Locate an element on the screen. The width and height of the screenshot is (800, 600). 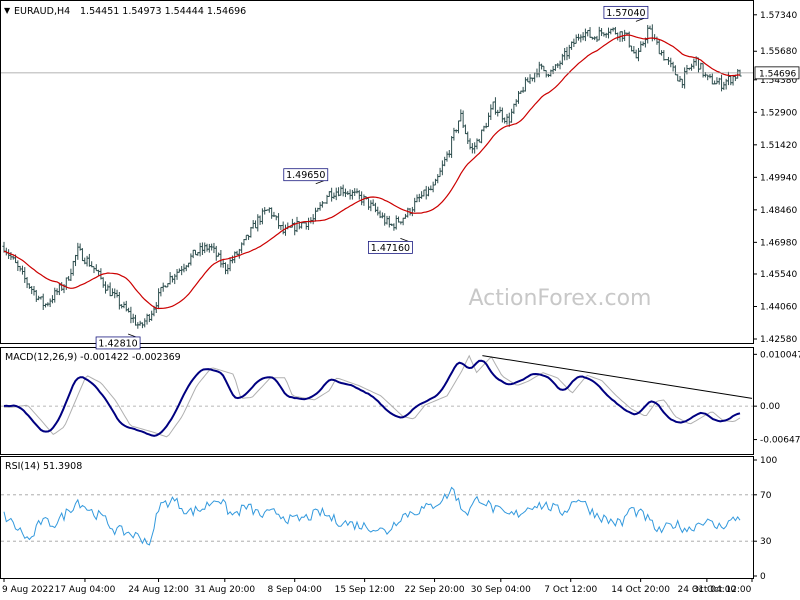
price-tick-label: 1.45540 is located at coordinates (778, 275).